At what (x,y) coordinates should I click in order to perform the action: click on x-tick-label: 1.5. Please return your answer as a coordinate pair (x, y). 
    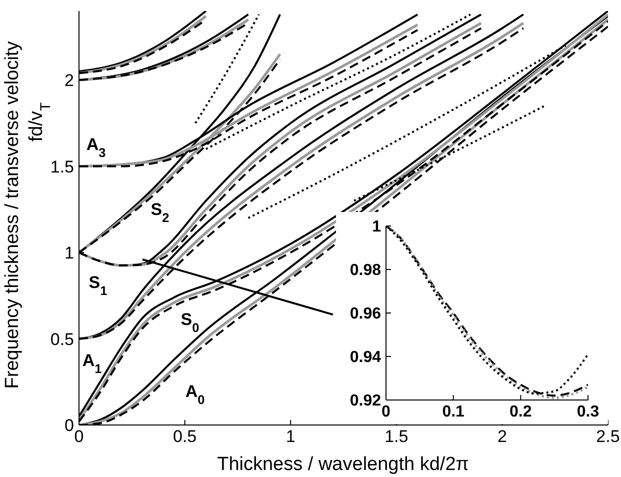
    Looking at the image, I should click on (396, 436).